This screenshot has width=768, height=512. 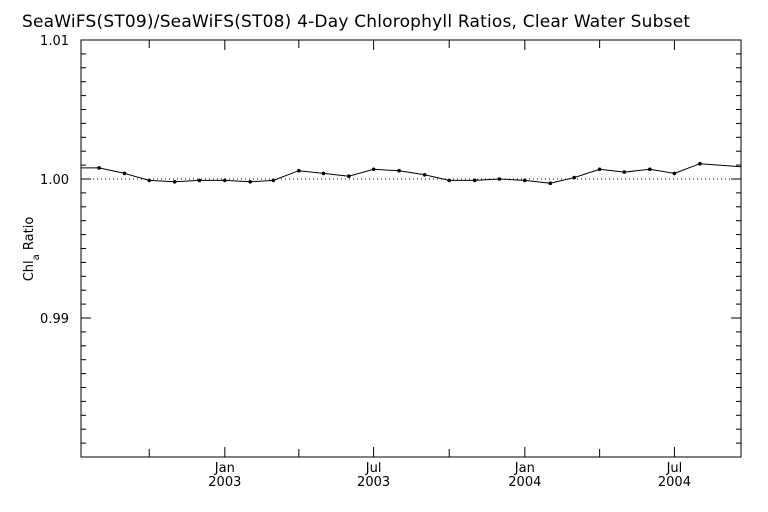 What do you see at coordinates (54, 319) in the screenshot?
I see `y-tick-label: 0.99` at bounding box center [54, 319].